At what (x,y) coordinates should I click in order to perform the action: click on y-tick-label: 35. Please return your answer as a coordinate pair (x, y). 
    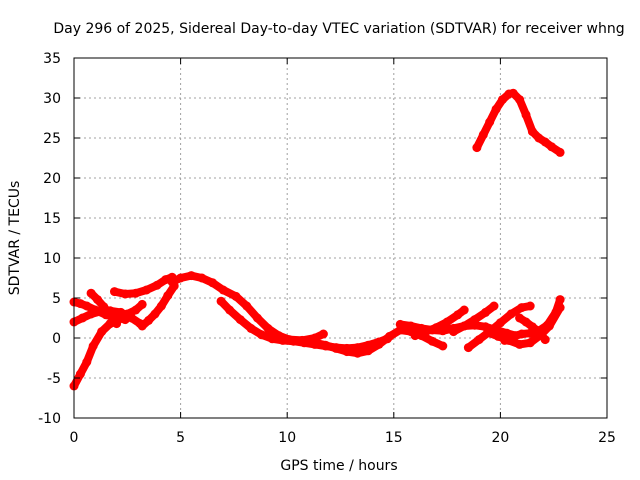
    Looking at the image, I should click on (52, 59).